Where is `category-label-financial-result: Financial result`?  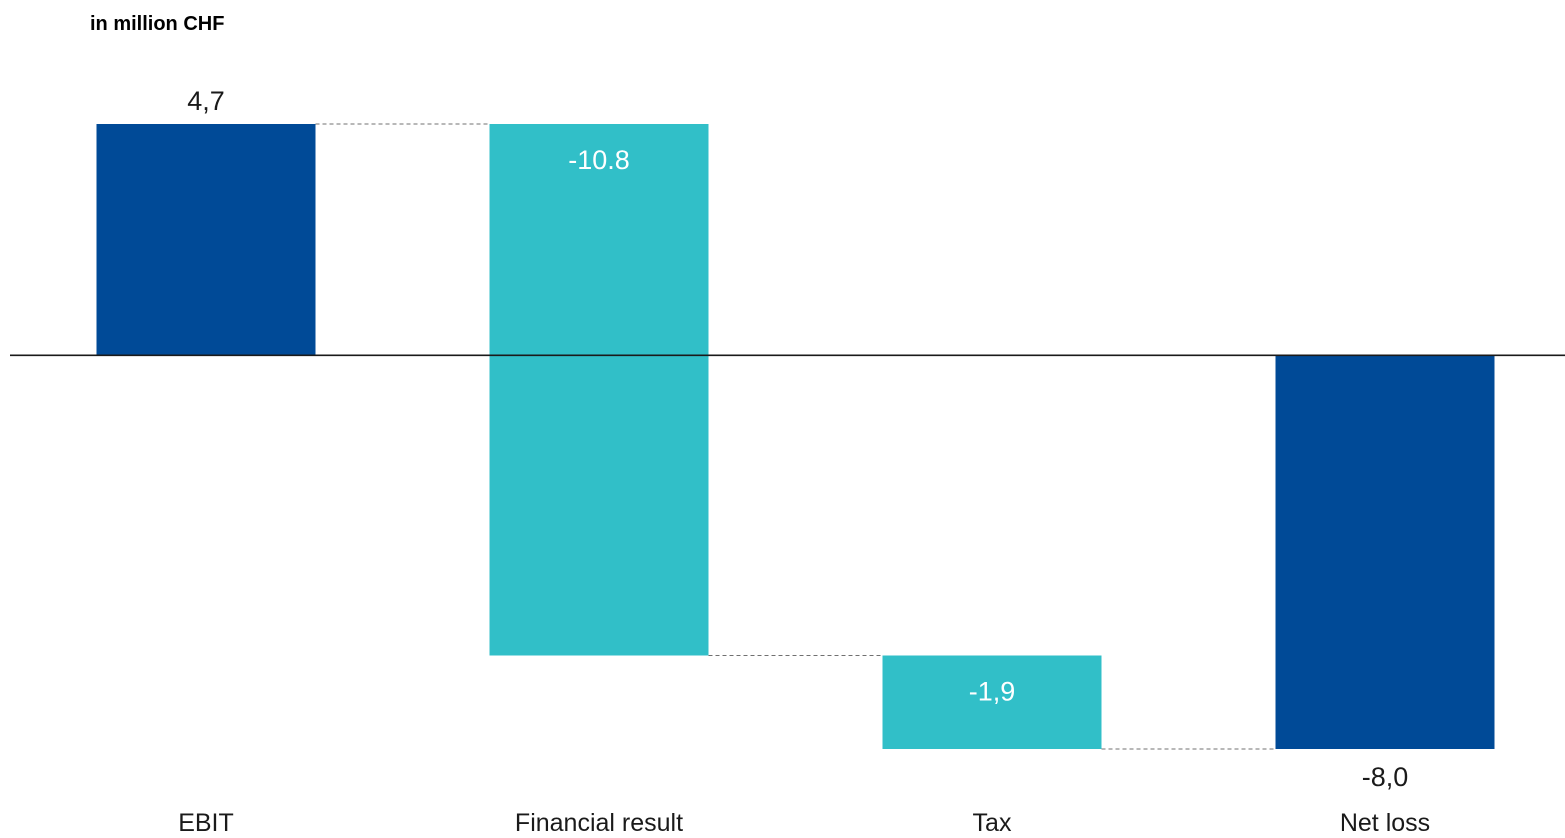 category-label-financial-result: Financial result is located at coordinates (599, 823).